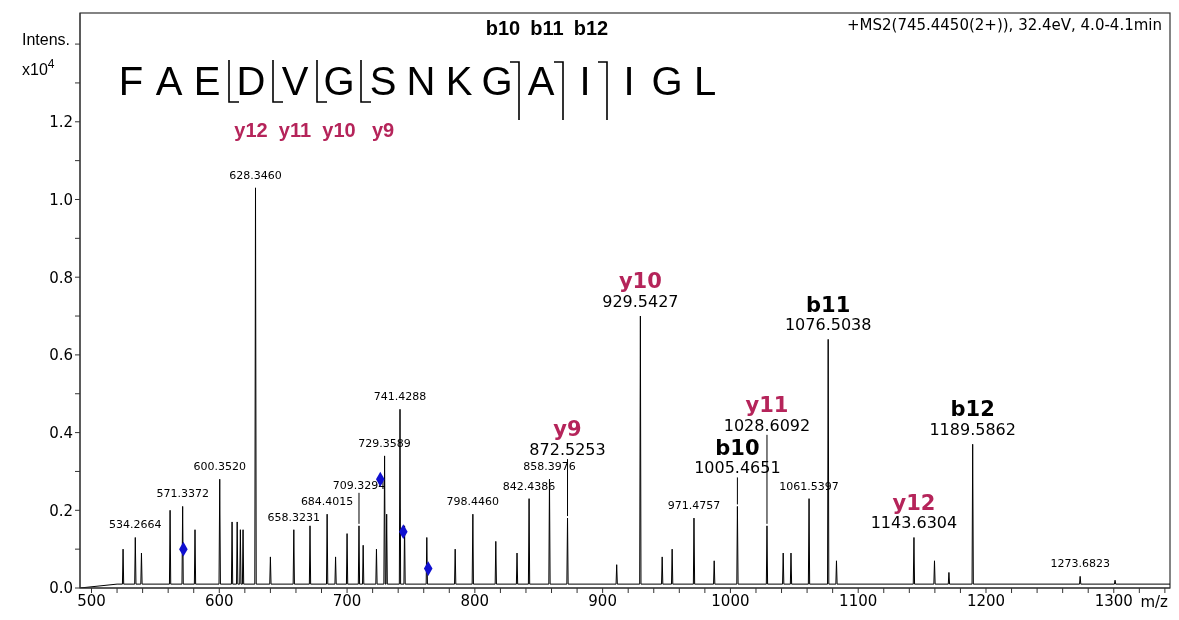 This screenshot has width=1179, height=620. Describe the element at coordinates (730, 600) in the screenshot. I see `x-tick-label: 1000` at that location.